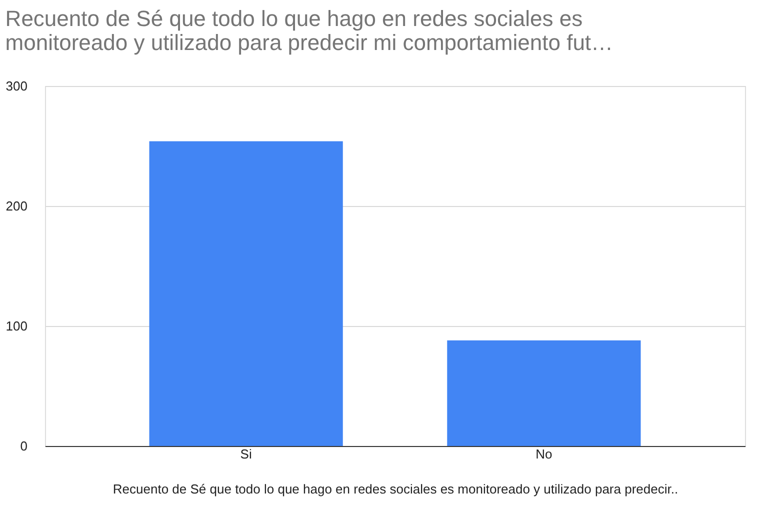 This screenshot has height=527, width=760. What do you see at coordinates (294, 18) in the screenshot?
I see `text: Recuento de Sé que todo lo que hago en redes sociales es` at bounding box center [294, 18].